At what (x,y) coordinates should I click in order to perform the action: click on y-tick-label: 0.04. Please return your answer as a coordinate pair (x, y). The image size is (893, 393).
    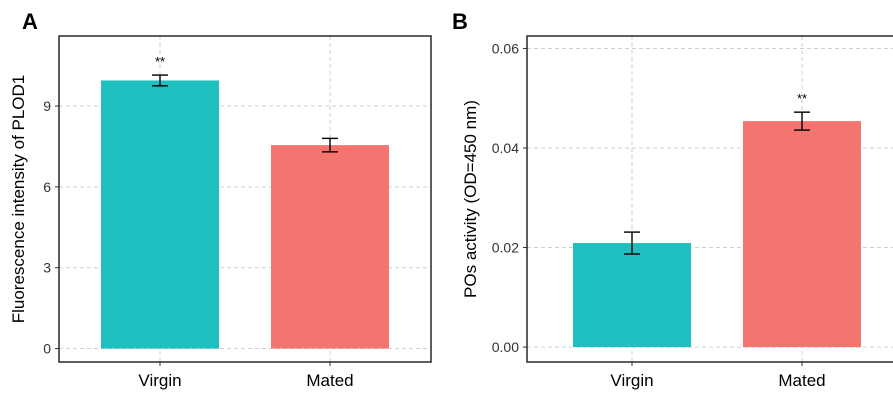
    Looking at the image, I should click on (505, 148).